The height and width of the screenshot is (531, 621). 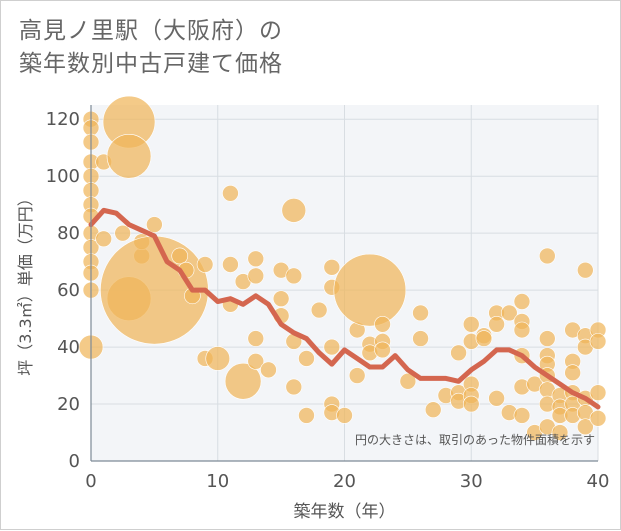 What do you see at coordinates (68, 290) in the screenshot?
I see `y-tick-label: 60` at bounding box center [68, 290].